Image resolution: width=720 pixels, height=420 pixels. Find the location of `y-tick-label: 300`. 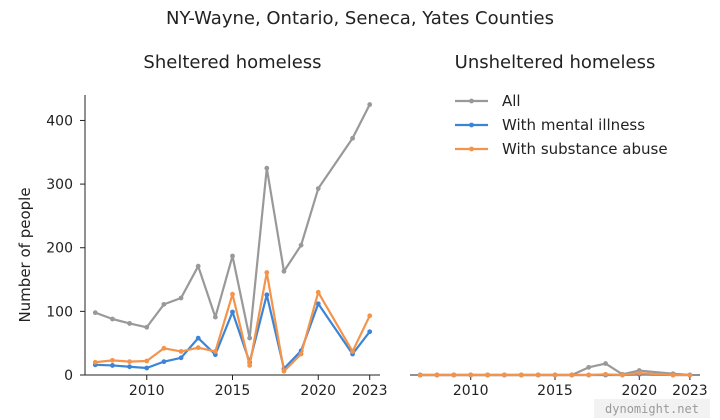

y-tick-label: 300 is located at coordinates (59, 185).